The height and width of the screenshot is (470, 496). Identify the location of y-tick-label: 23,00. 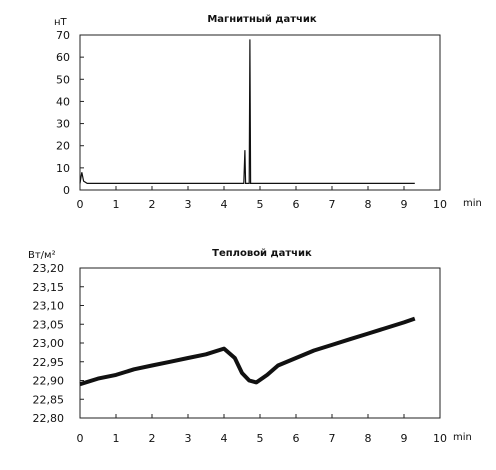
(49, 343).